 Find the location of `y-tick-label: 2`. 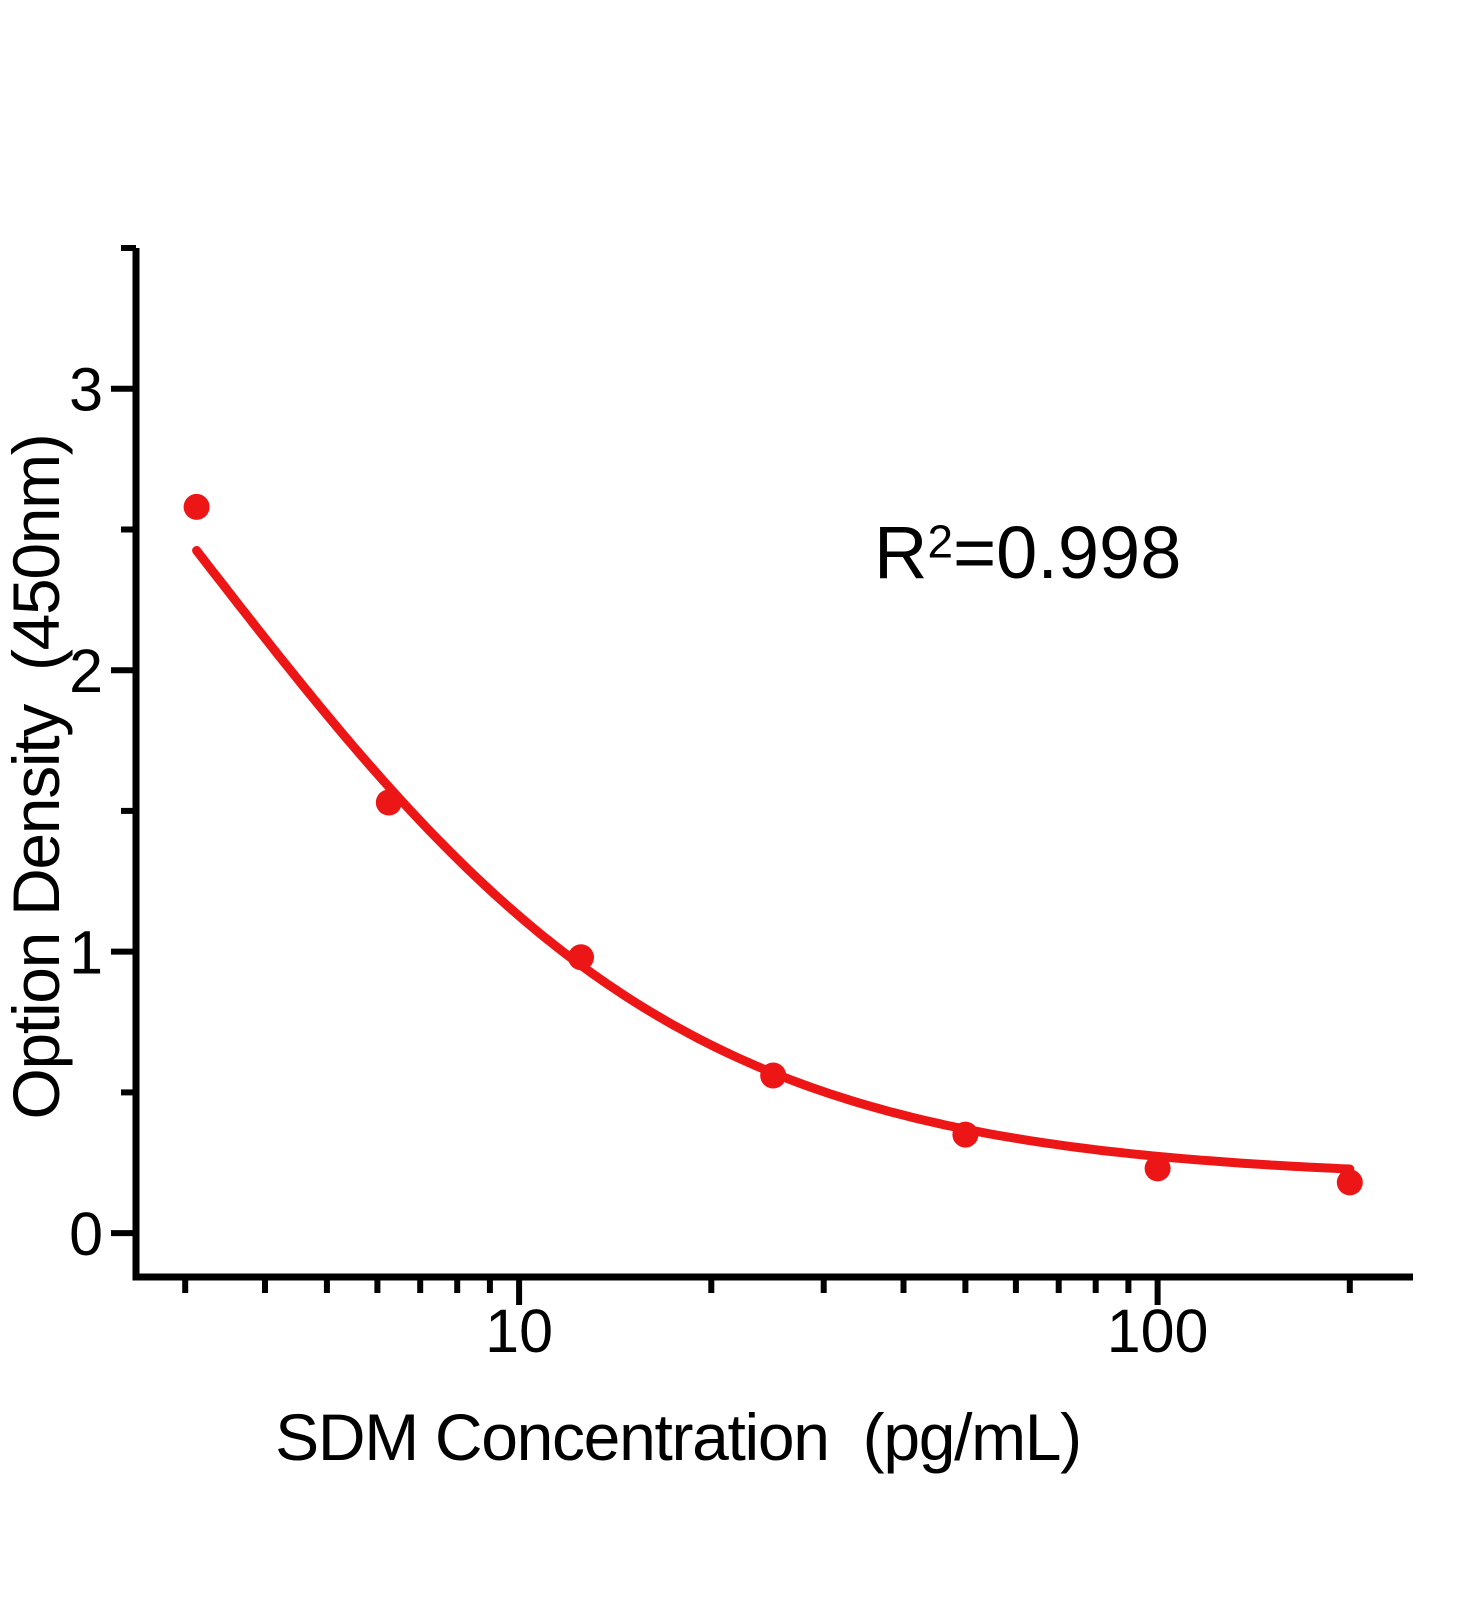

y-tick-label: 2 is located at coordinates (86, 671).